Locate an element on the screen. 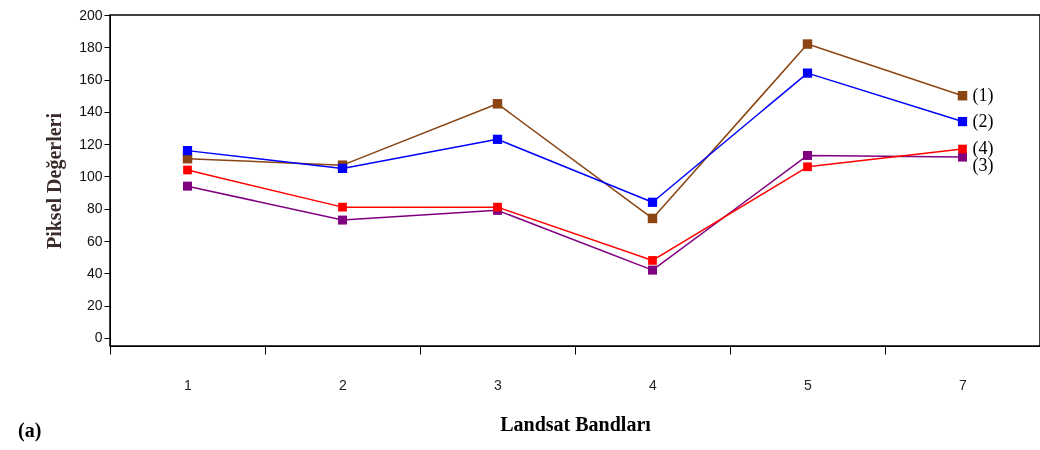 The height and width of the screenshot is (450, 1040). x-tick-label: 5 is located at coordinates (808, 384).